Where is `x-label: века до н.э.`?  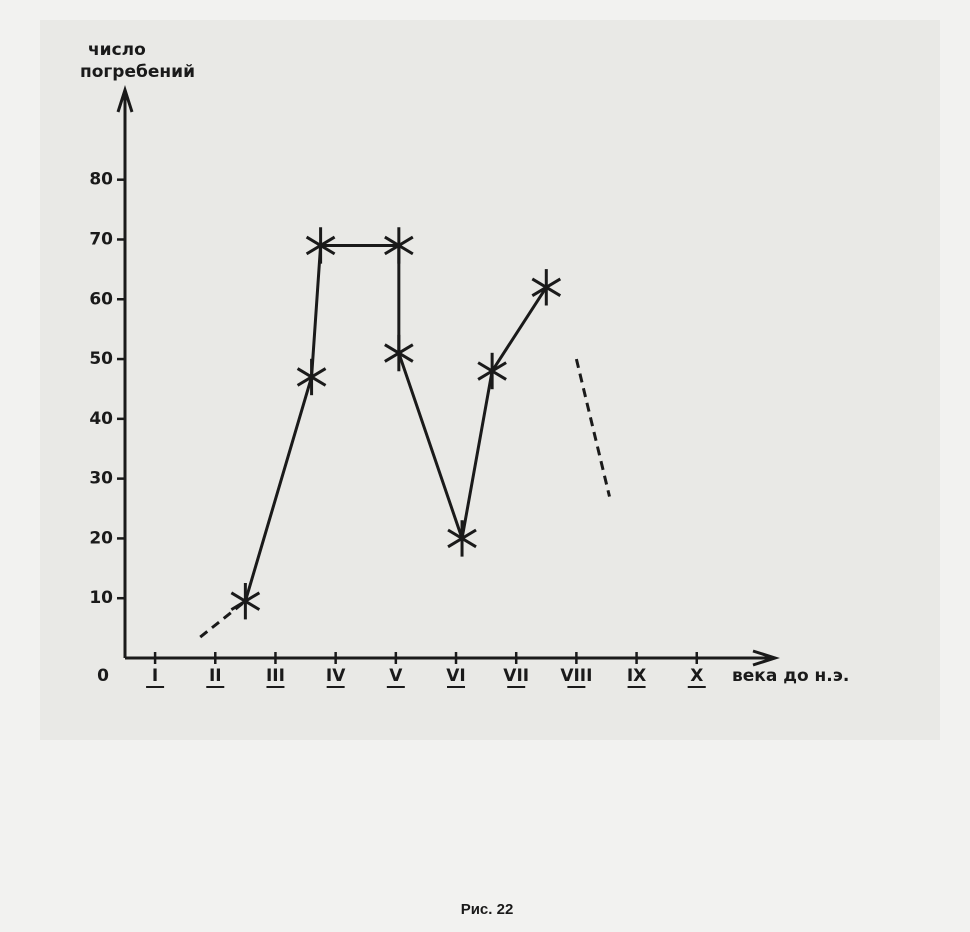 x-label: века до н.э. is located at coordinates (790, 676).